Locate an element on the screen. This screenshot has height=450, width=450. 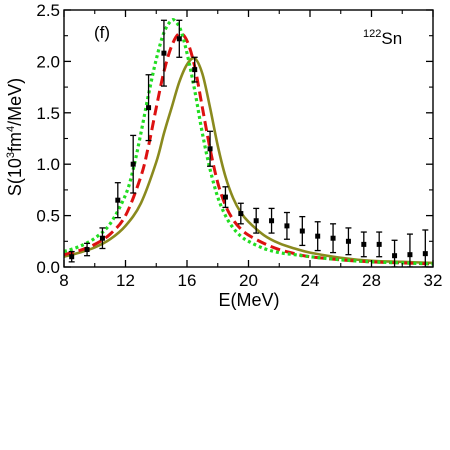
x-axis-title: E(MeV) is located at coordinates (248, 300).